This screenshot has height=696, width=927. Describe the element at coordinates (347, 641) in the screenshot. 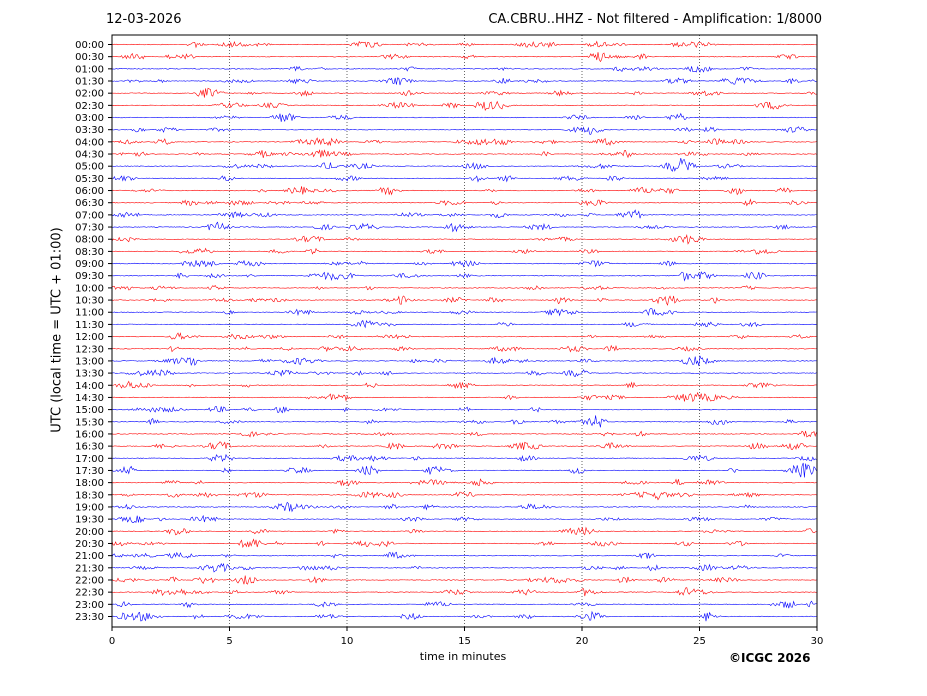

I see `x-tick-label: 10` at that location.